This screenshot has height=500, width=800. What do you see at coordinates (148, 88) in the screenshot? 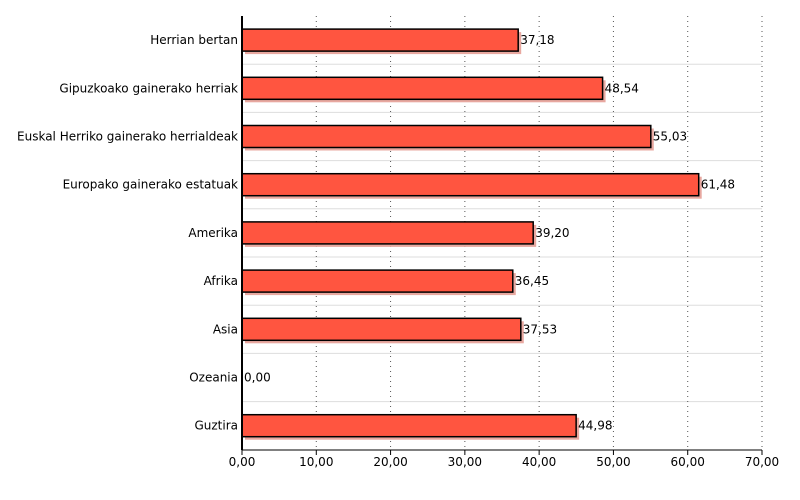
I see `category-label: Gipuzkoako gainerako herriak` at bounding box center [148, 88].